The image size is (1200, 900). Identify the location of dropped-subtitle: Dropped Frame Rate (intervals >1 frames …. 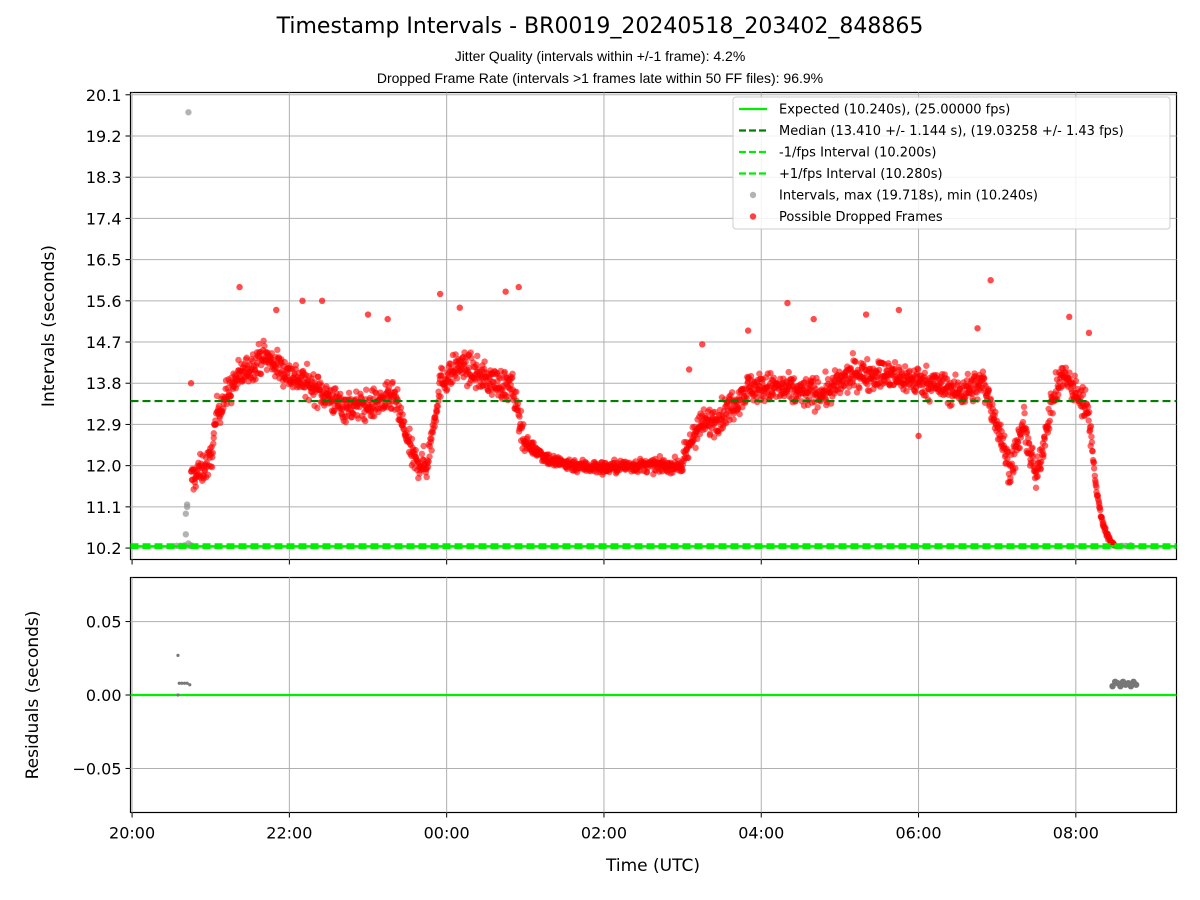
(600, 78).